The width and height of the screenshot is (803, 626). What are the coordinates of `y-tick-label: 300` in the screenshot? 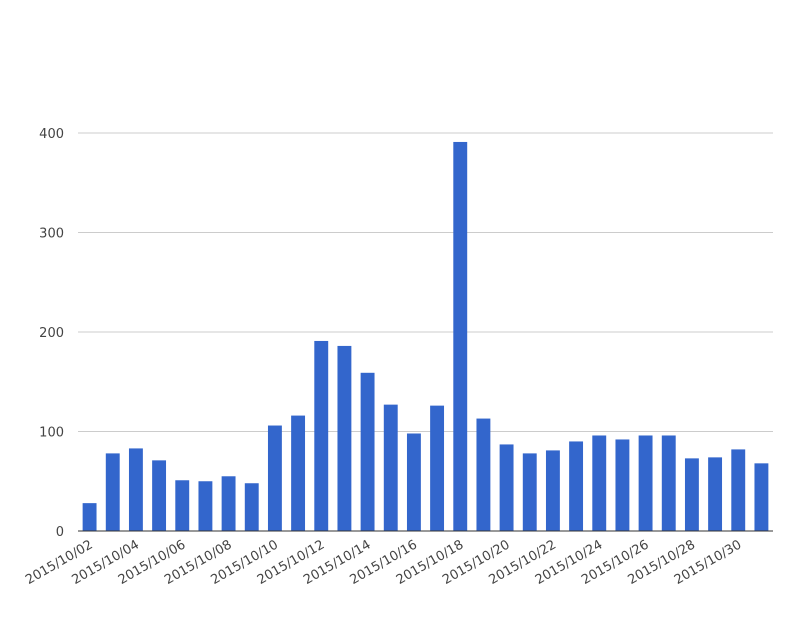 It's located at (51, 234).